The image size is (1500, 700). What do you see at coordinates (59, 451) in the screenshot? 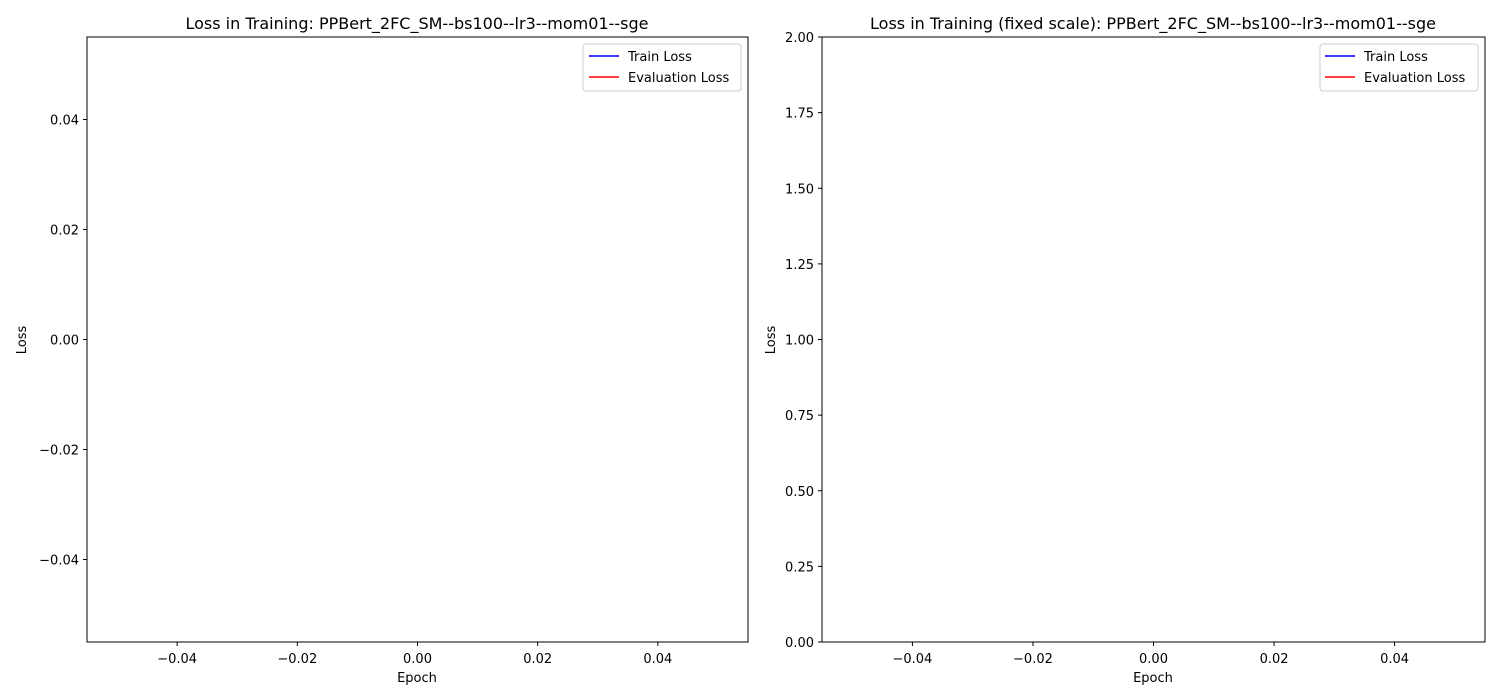
I see `y-tick-label: −0.02` at bounding box center [59, 451].